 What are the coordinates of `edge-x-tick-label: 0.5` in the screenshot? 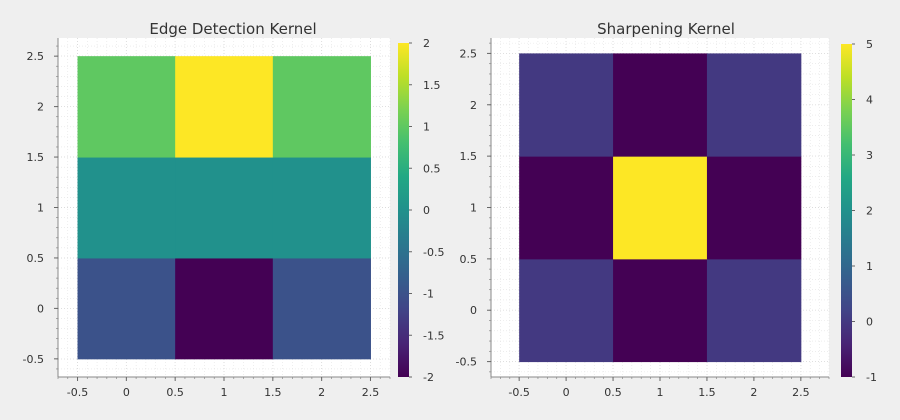 It's located at (175, 392).